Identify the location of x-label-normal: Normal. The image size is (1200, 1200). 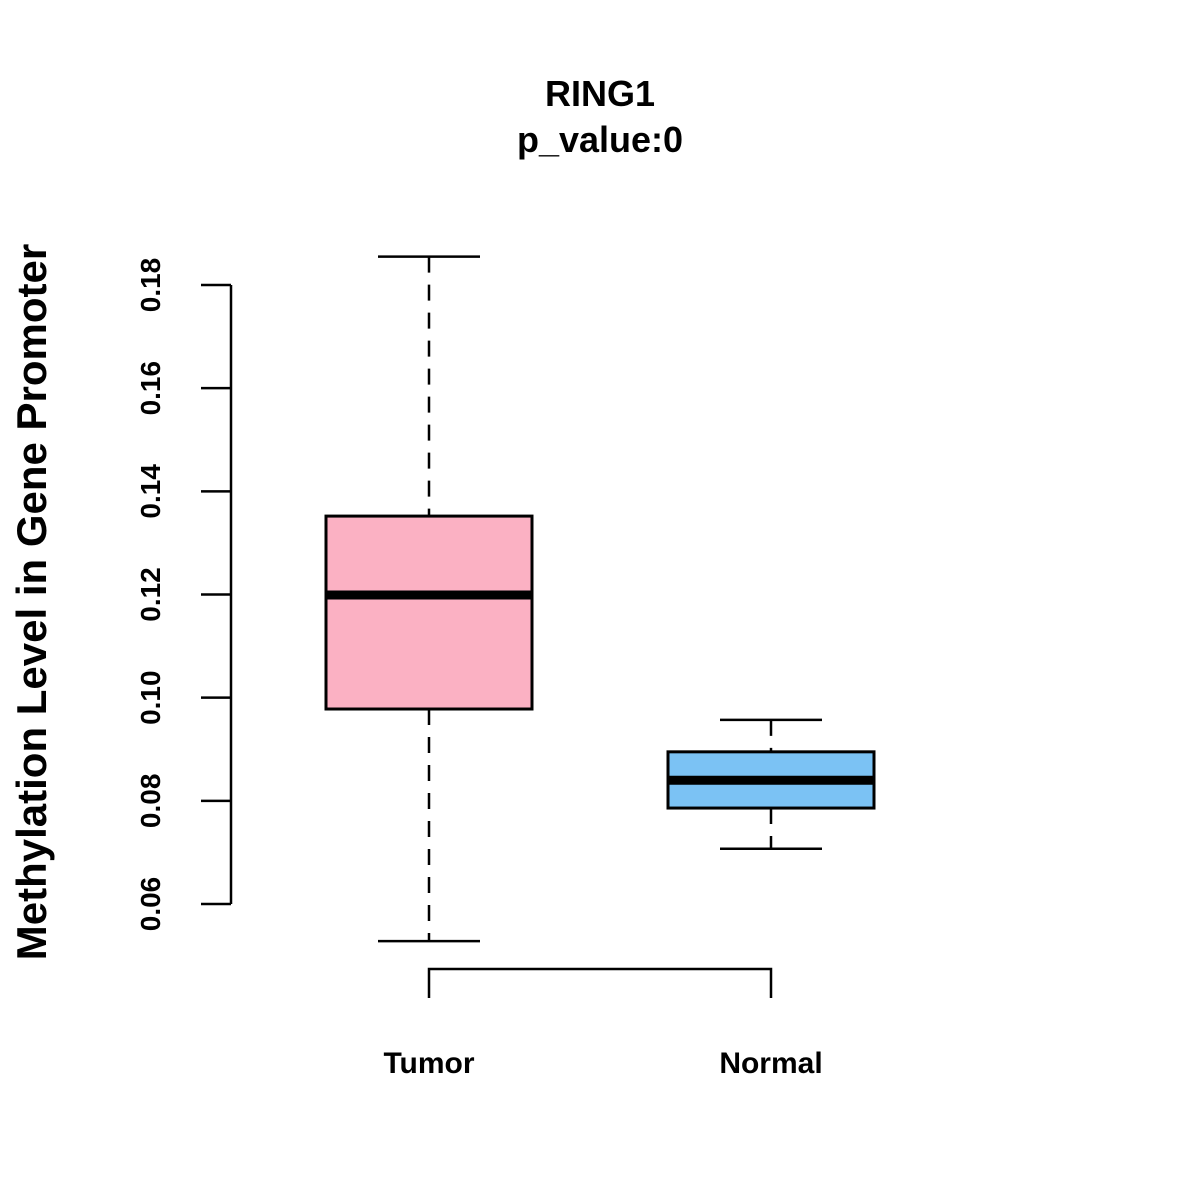
(770, 1063).